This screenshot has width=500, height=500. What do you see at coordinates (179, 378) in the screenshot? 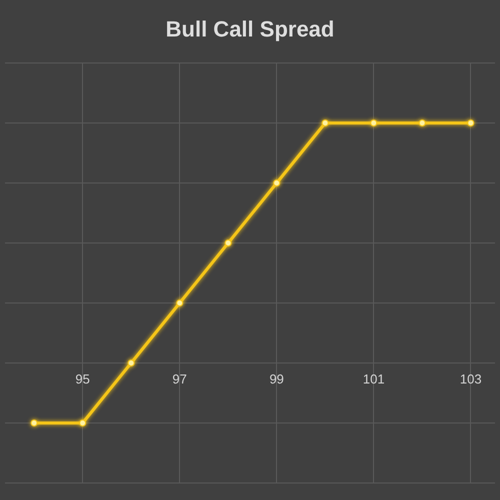
I see `x-tick-label: 97` at bounding box center [179, 378].